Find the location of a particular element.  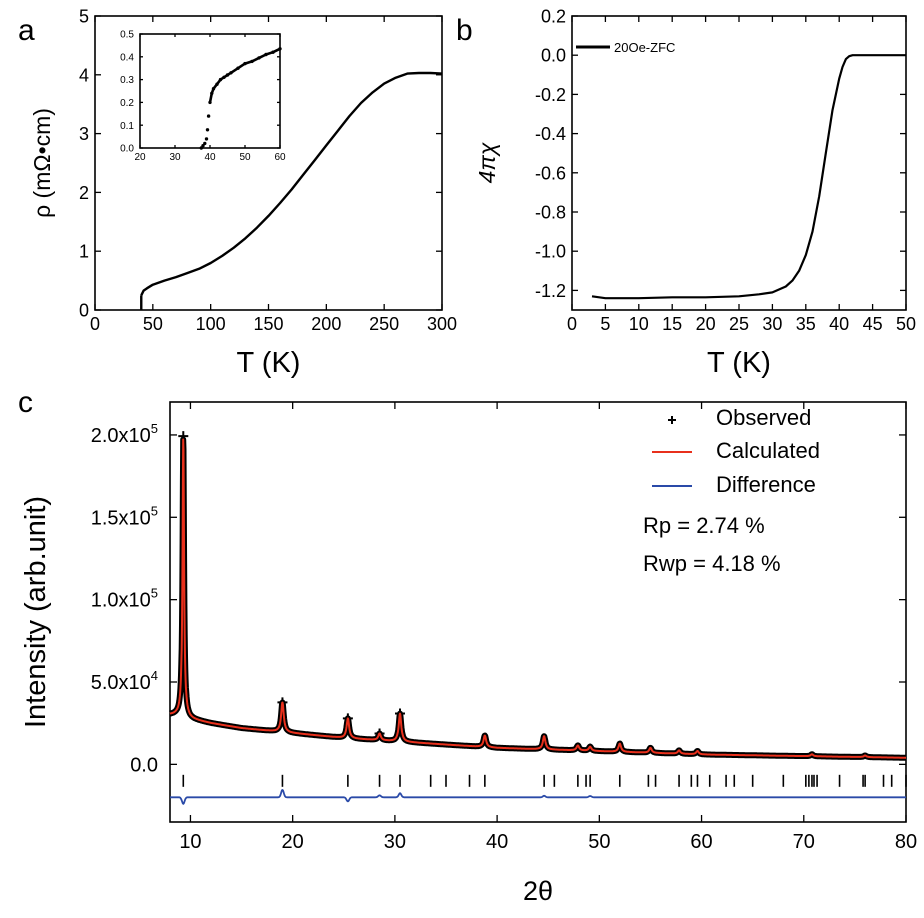

b-y-tick-label: -0.4 is located at coordinates (550, 134).